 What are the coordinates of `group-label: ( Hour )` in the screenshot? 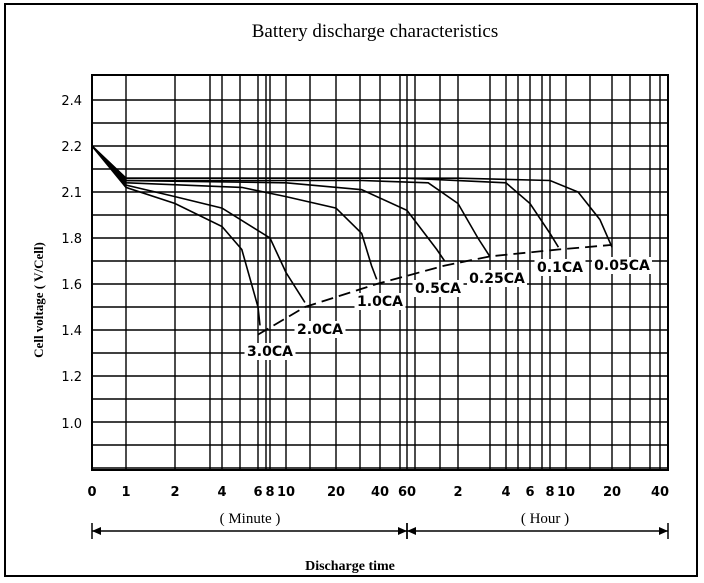 It's located at (545, 519).